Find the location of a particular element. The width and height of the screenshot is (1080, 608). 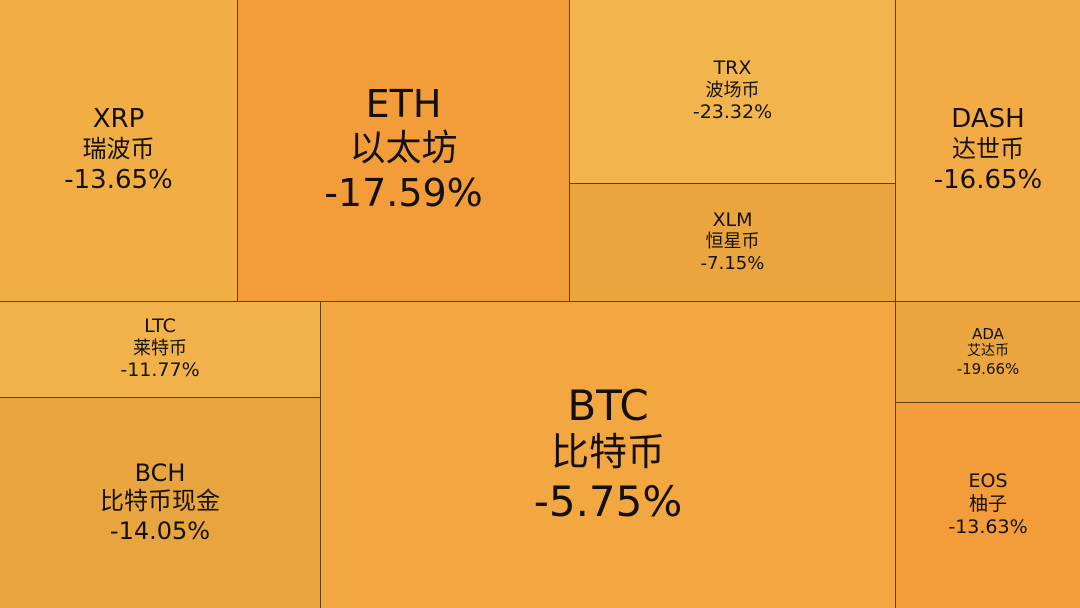

tile-name: 波场币 is located at coordinates (732, 90).